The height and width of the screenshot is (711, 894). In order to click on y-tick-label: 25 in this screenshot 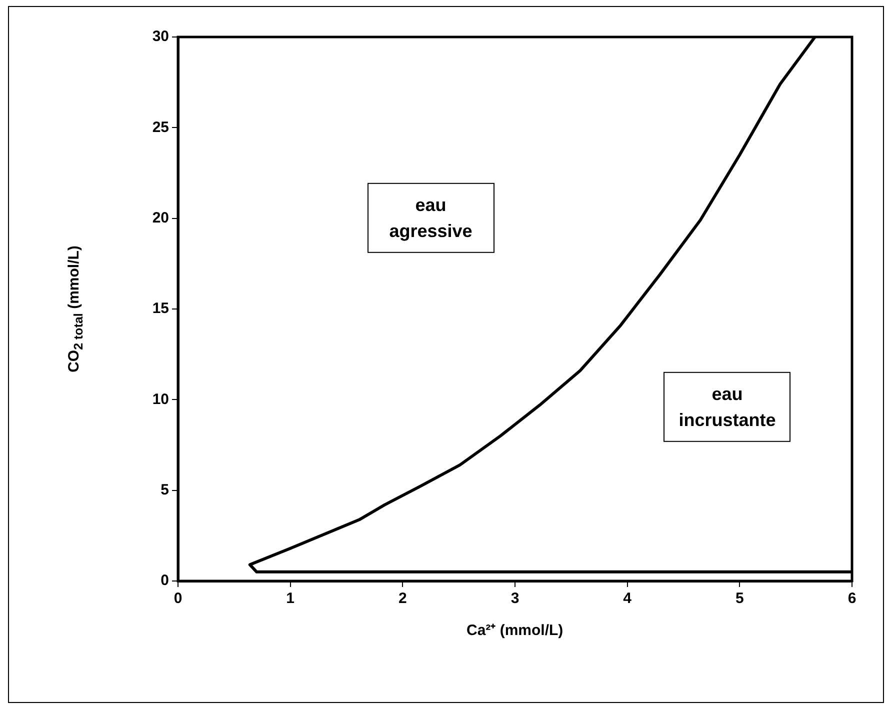, I will do `click(160, 127)`.